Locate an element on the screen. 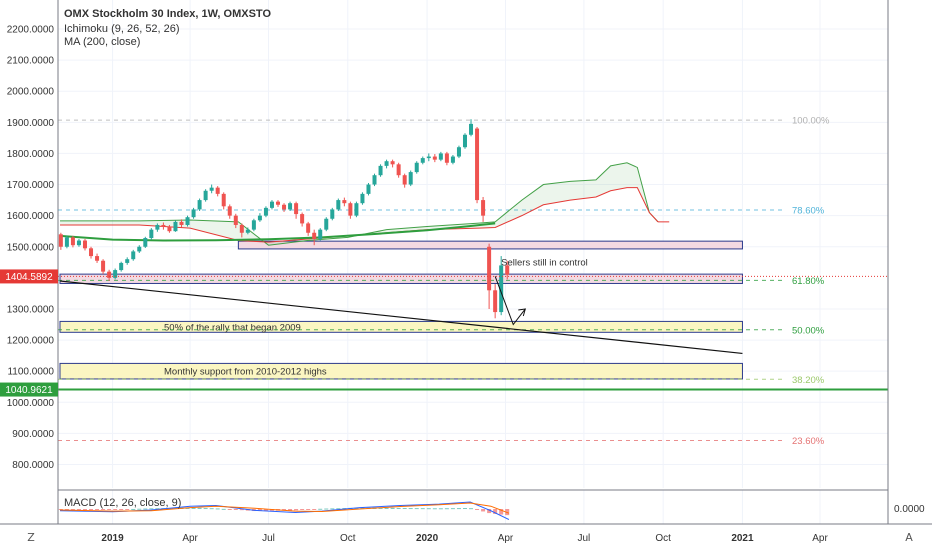 This screenshot has height=550, width=932. macd-axis-value: 0.0000 is located at coordinates (909, 509).